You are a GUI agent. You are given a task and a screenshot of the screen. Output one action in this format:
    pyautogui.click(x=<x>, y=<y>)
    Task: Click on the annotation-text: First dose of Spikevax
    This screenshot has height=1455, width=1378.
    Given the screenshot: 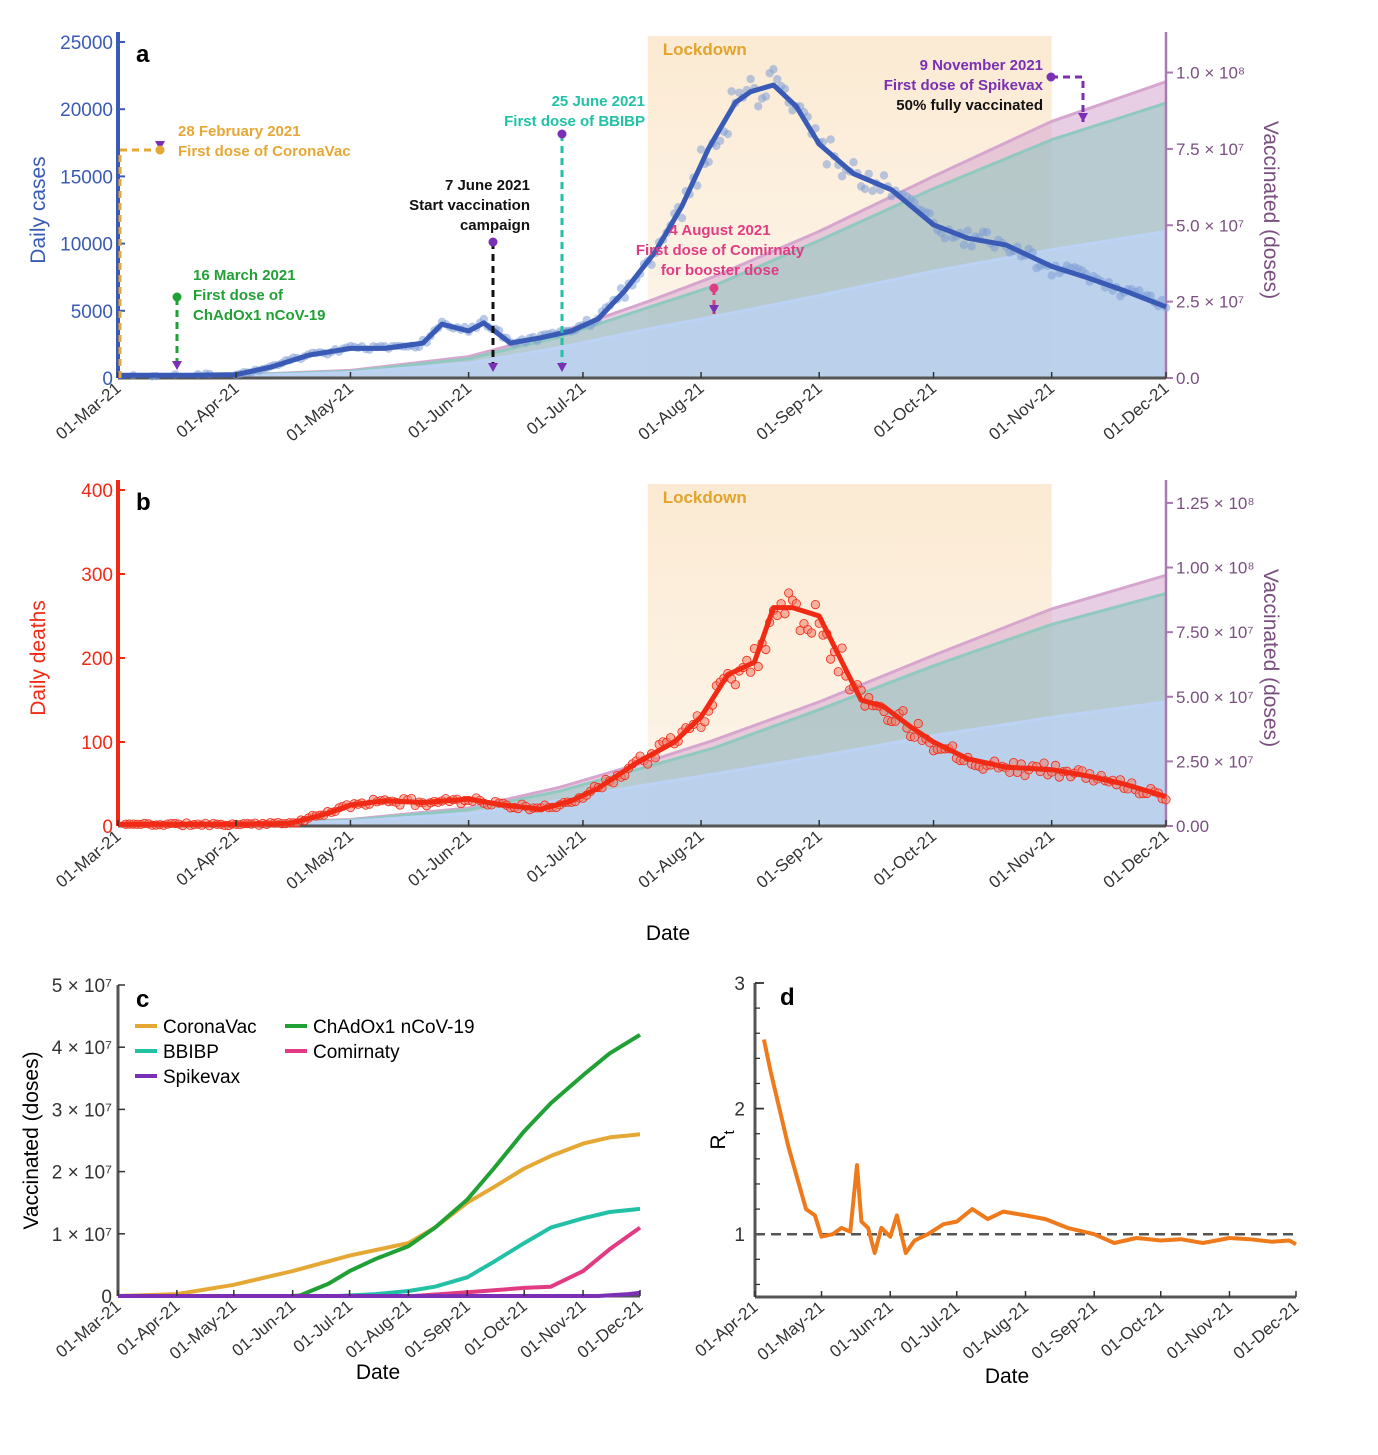 What is the action you would take?
    pyautogui.click(x=964, y=85)
    